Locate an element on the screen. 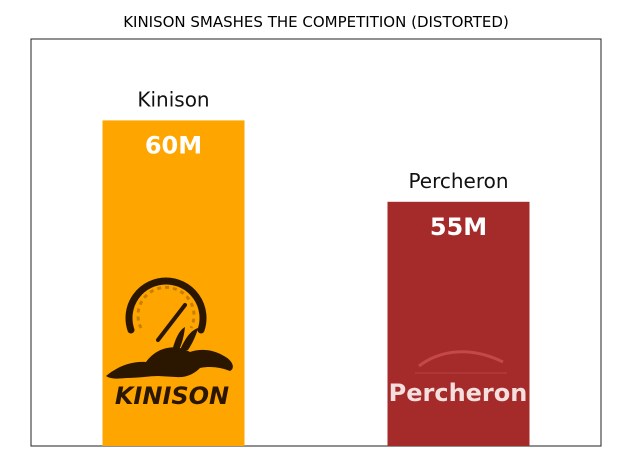 The height and width of the screenshot is (469, 631). bar-percheron is located at coordinates (458, 323).